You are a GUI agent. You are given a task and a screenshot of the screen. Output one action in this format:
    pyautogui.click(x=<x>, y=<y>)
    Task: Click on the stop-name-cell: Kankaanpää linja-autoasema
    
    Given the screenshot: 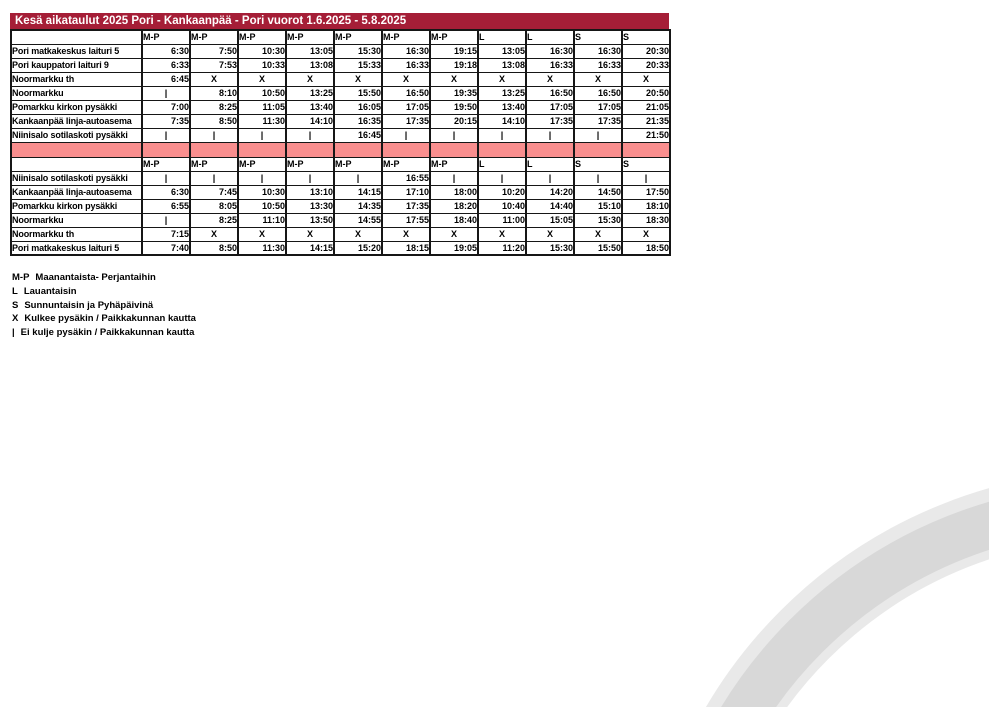 What is the action you would take?
    pyautogui.click(x=76, y=121)
    